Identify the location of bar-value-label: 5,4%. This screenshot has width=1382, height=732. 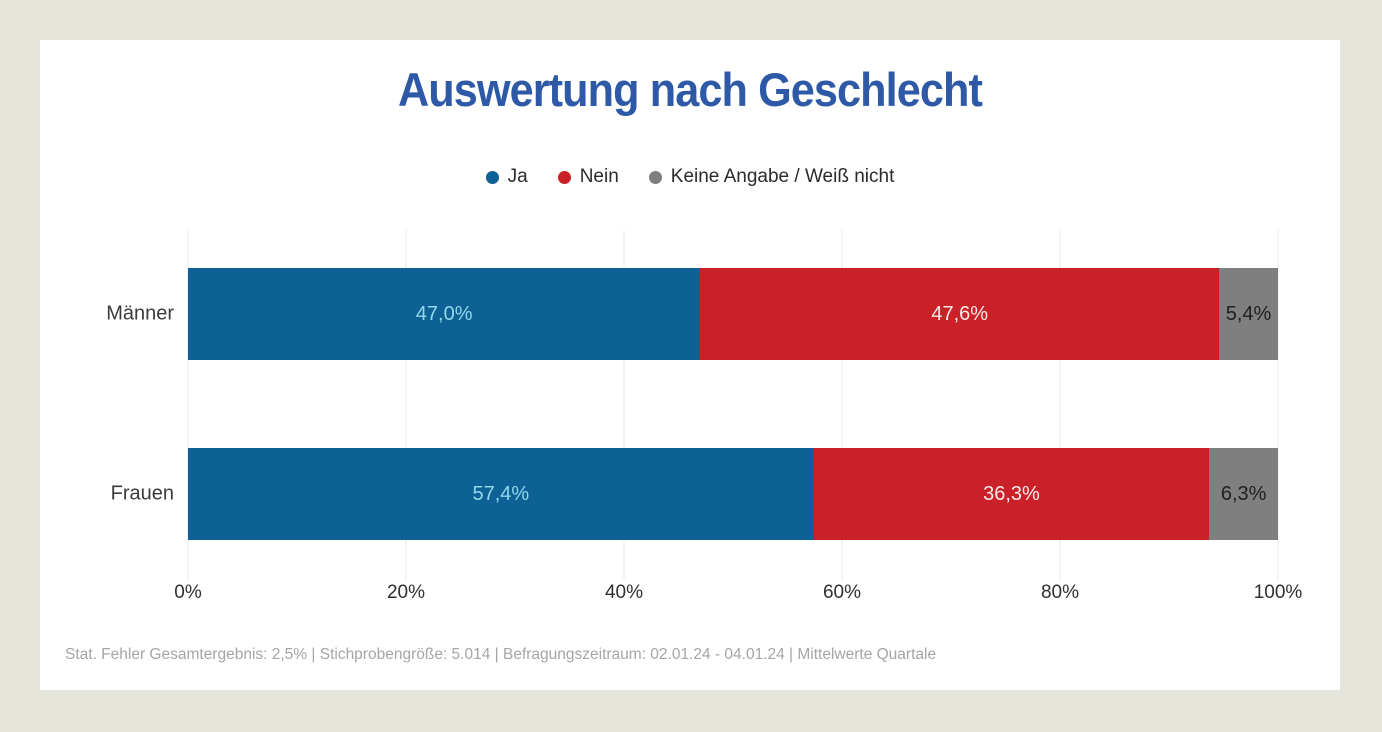
(1248, 313).